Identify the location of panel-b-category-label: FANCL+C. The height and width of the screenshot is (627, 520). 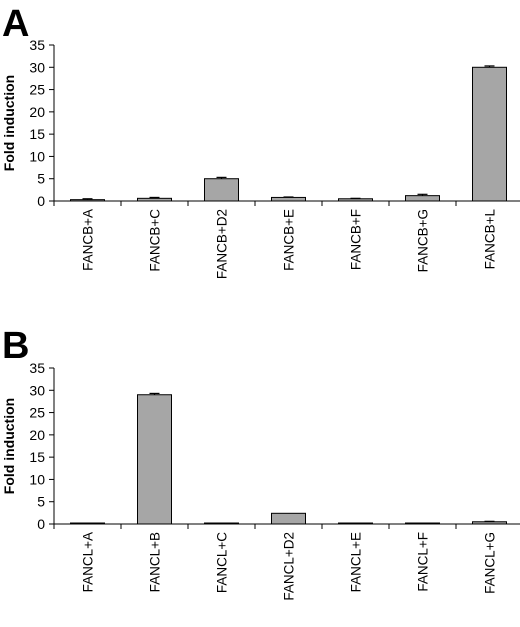
(222, 562).